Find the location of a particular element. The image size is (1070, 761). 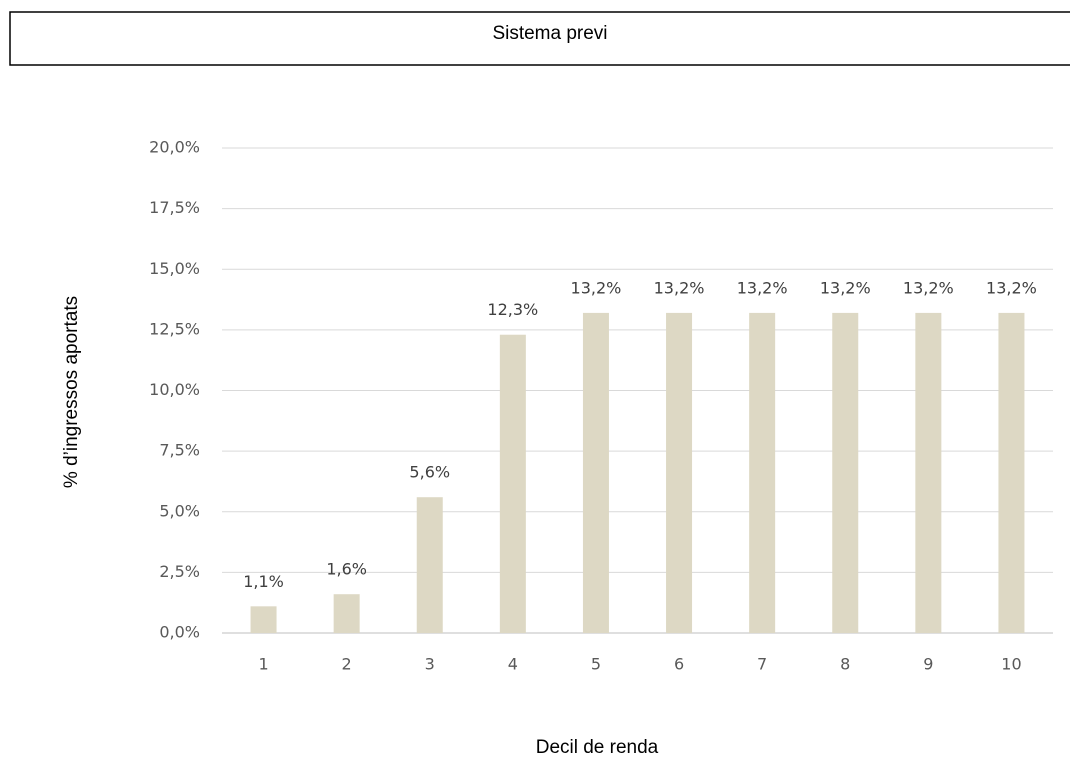

title-box is located at coordinates (539, 38).